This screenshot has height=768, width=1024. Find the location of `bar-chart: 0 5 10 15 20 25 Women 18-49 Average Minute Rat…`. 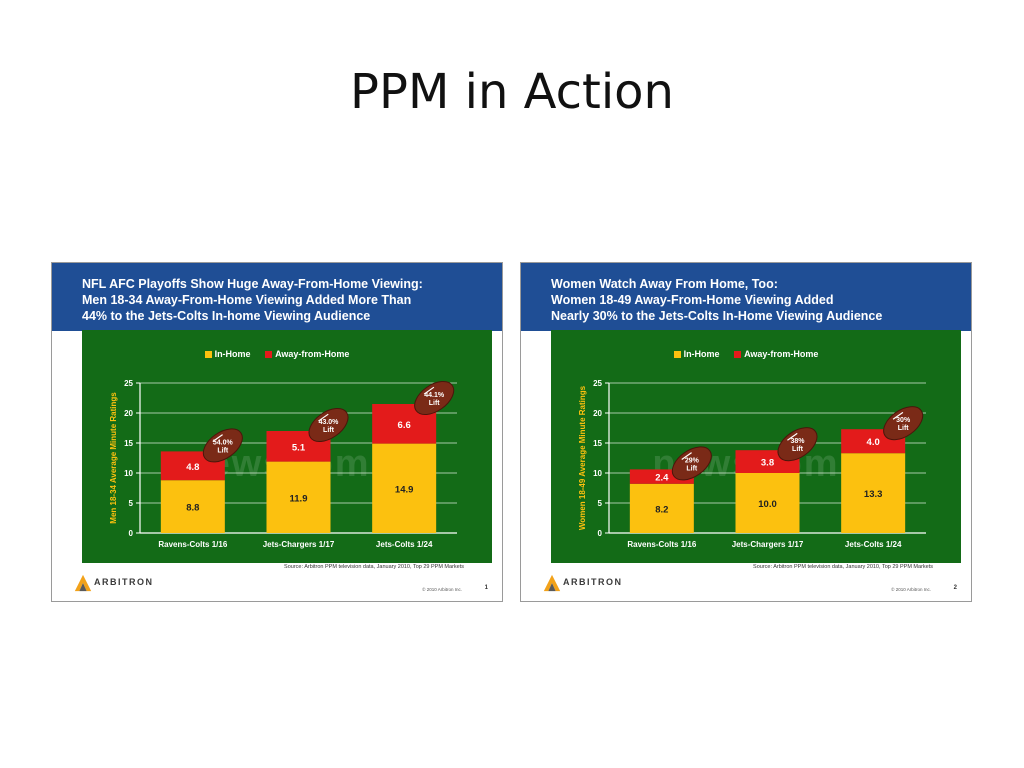

bar-chart: 0 5 10 15 20 25 Women 18-49 Average Minute Rat… is located at coordinates (752, 464).